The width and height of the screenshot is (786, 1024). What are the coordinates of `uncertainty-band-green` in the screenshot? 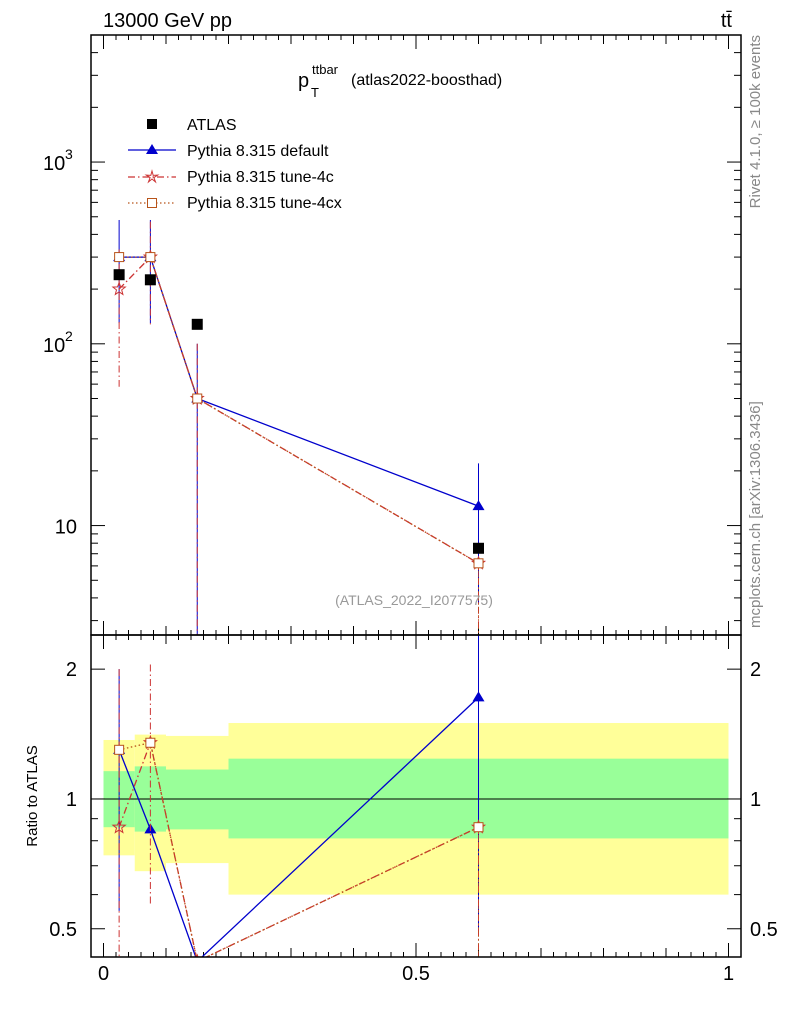 It's located at (197, 799).